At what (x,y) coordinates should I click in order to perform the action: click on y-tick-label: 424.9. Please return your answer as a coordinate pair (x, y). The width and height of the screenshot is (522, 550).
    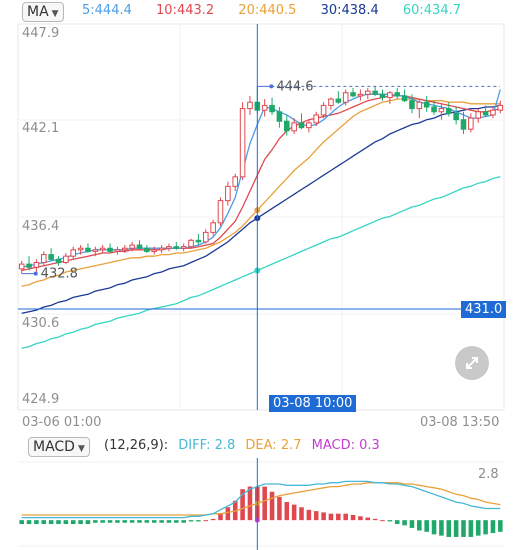
    Looking at the image, I should click on (41, 399).